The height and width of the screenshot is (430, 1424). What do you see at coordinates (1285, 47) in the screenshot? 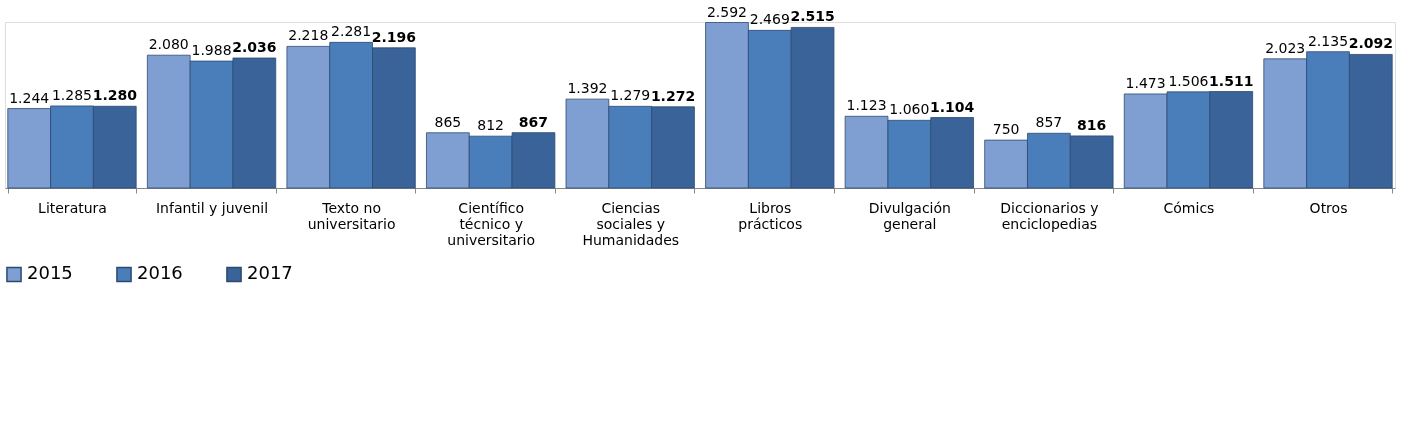
I see `data-label: 2.023` at bounding box center [1285, 47].